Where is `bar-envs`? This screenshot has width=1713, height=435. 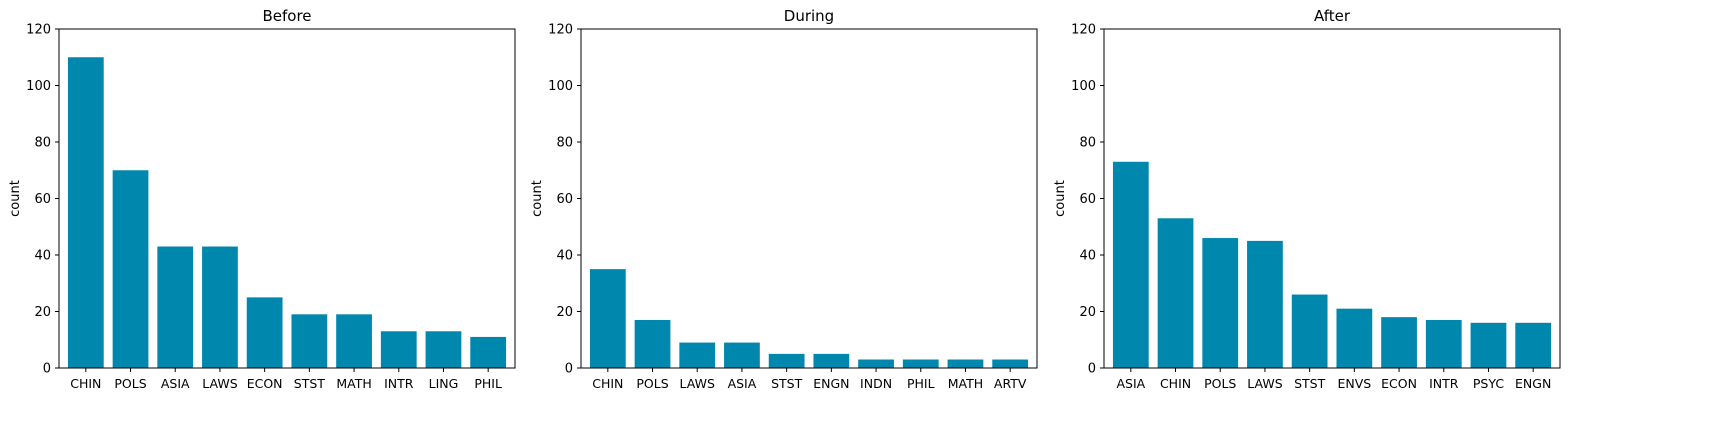 bar-envs is located at coordinates (1354, 338).